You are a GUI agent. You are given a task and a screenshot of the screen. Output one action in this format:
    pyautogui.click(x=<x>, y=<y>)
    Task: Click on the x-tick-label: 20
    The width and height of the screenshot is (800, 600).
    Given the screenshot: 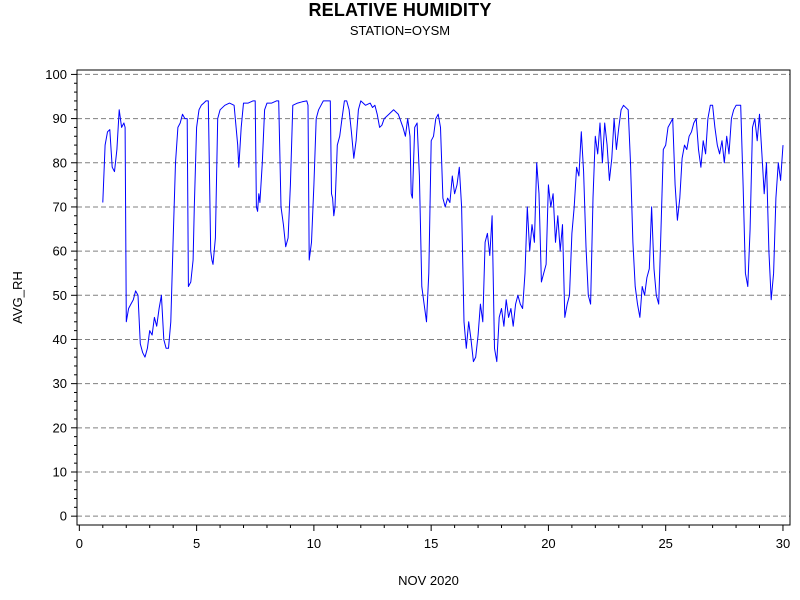 What is the action you would take?
    pyautogui.click(x=548, y=543)
    